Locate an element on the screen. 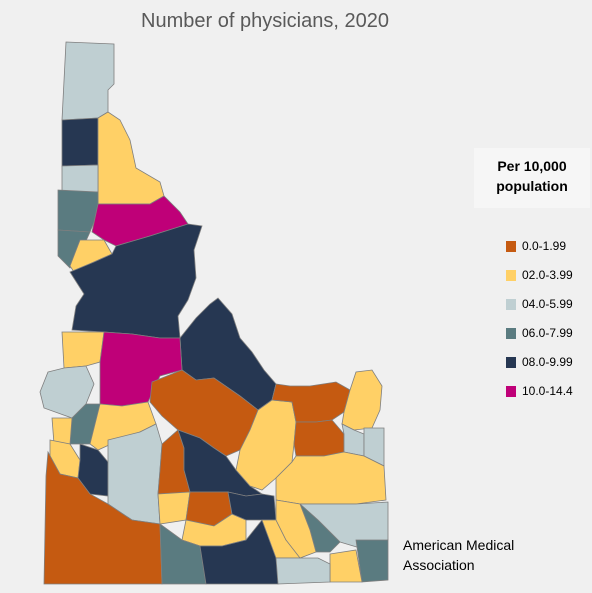 This screenshot has height=593, width=592. legend-item: 08.0-9.99 is located at coordinates (539, 362).